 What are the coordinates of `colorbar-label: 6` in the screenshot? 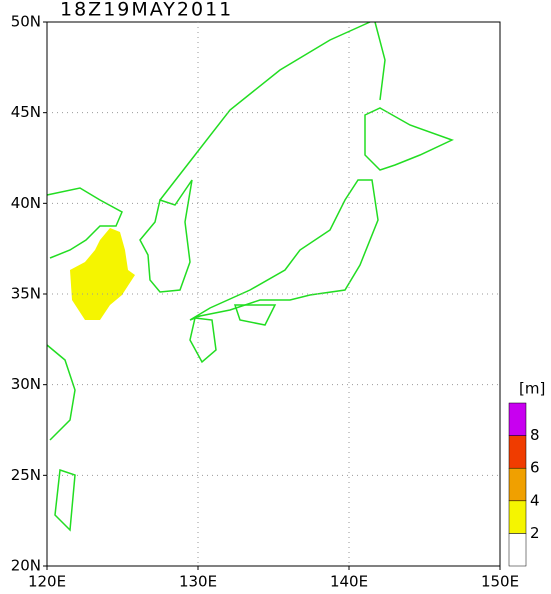 It's located at (535, 468).